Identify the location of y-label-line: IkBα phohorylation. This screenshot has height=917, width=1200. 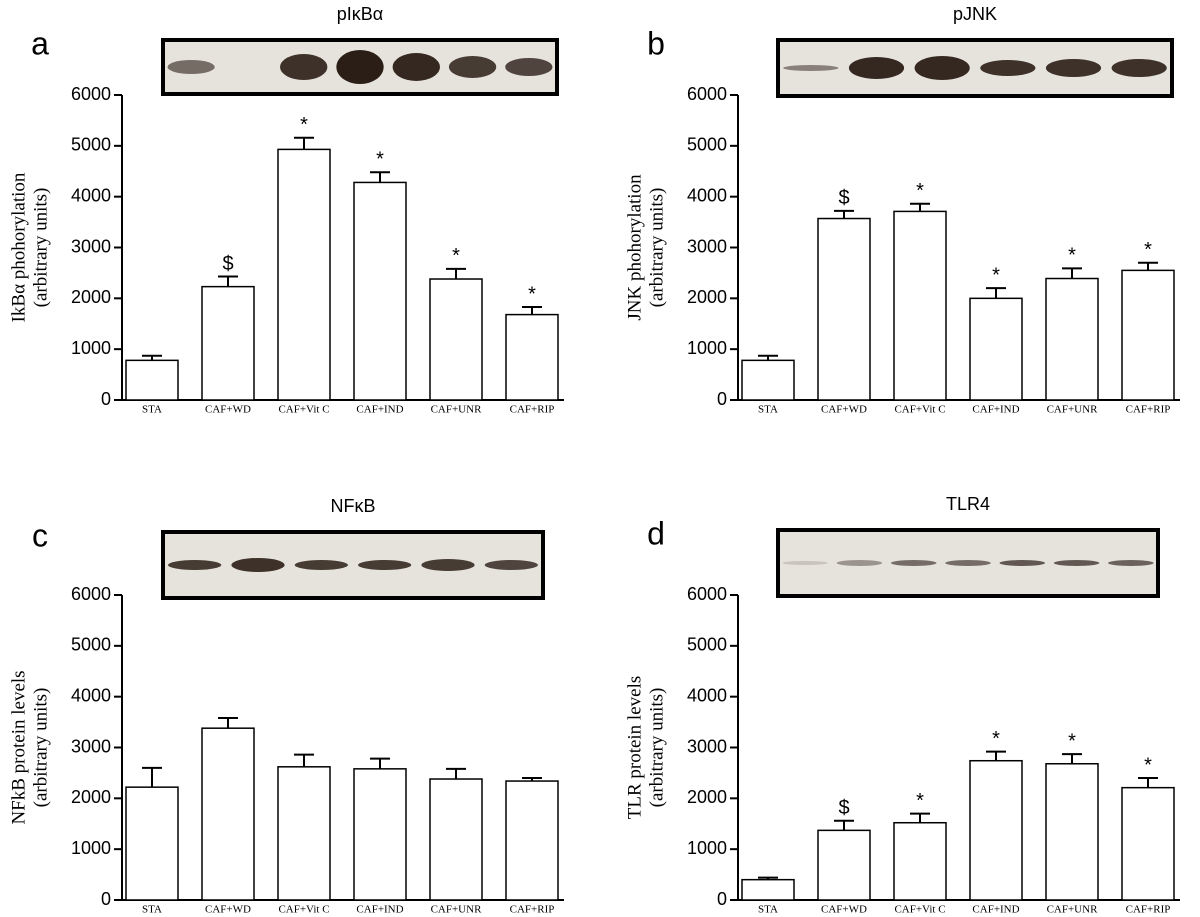
(18, 247).